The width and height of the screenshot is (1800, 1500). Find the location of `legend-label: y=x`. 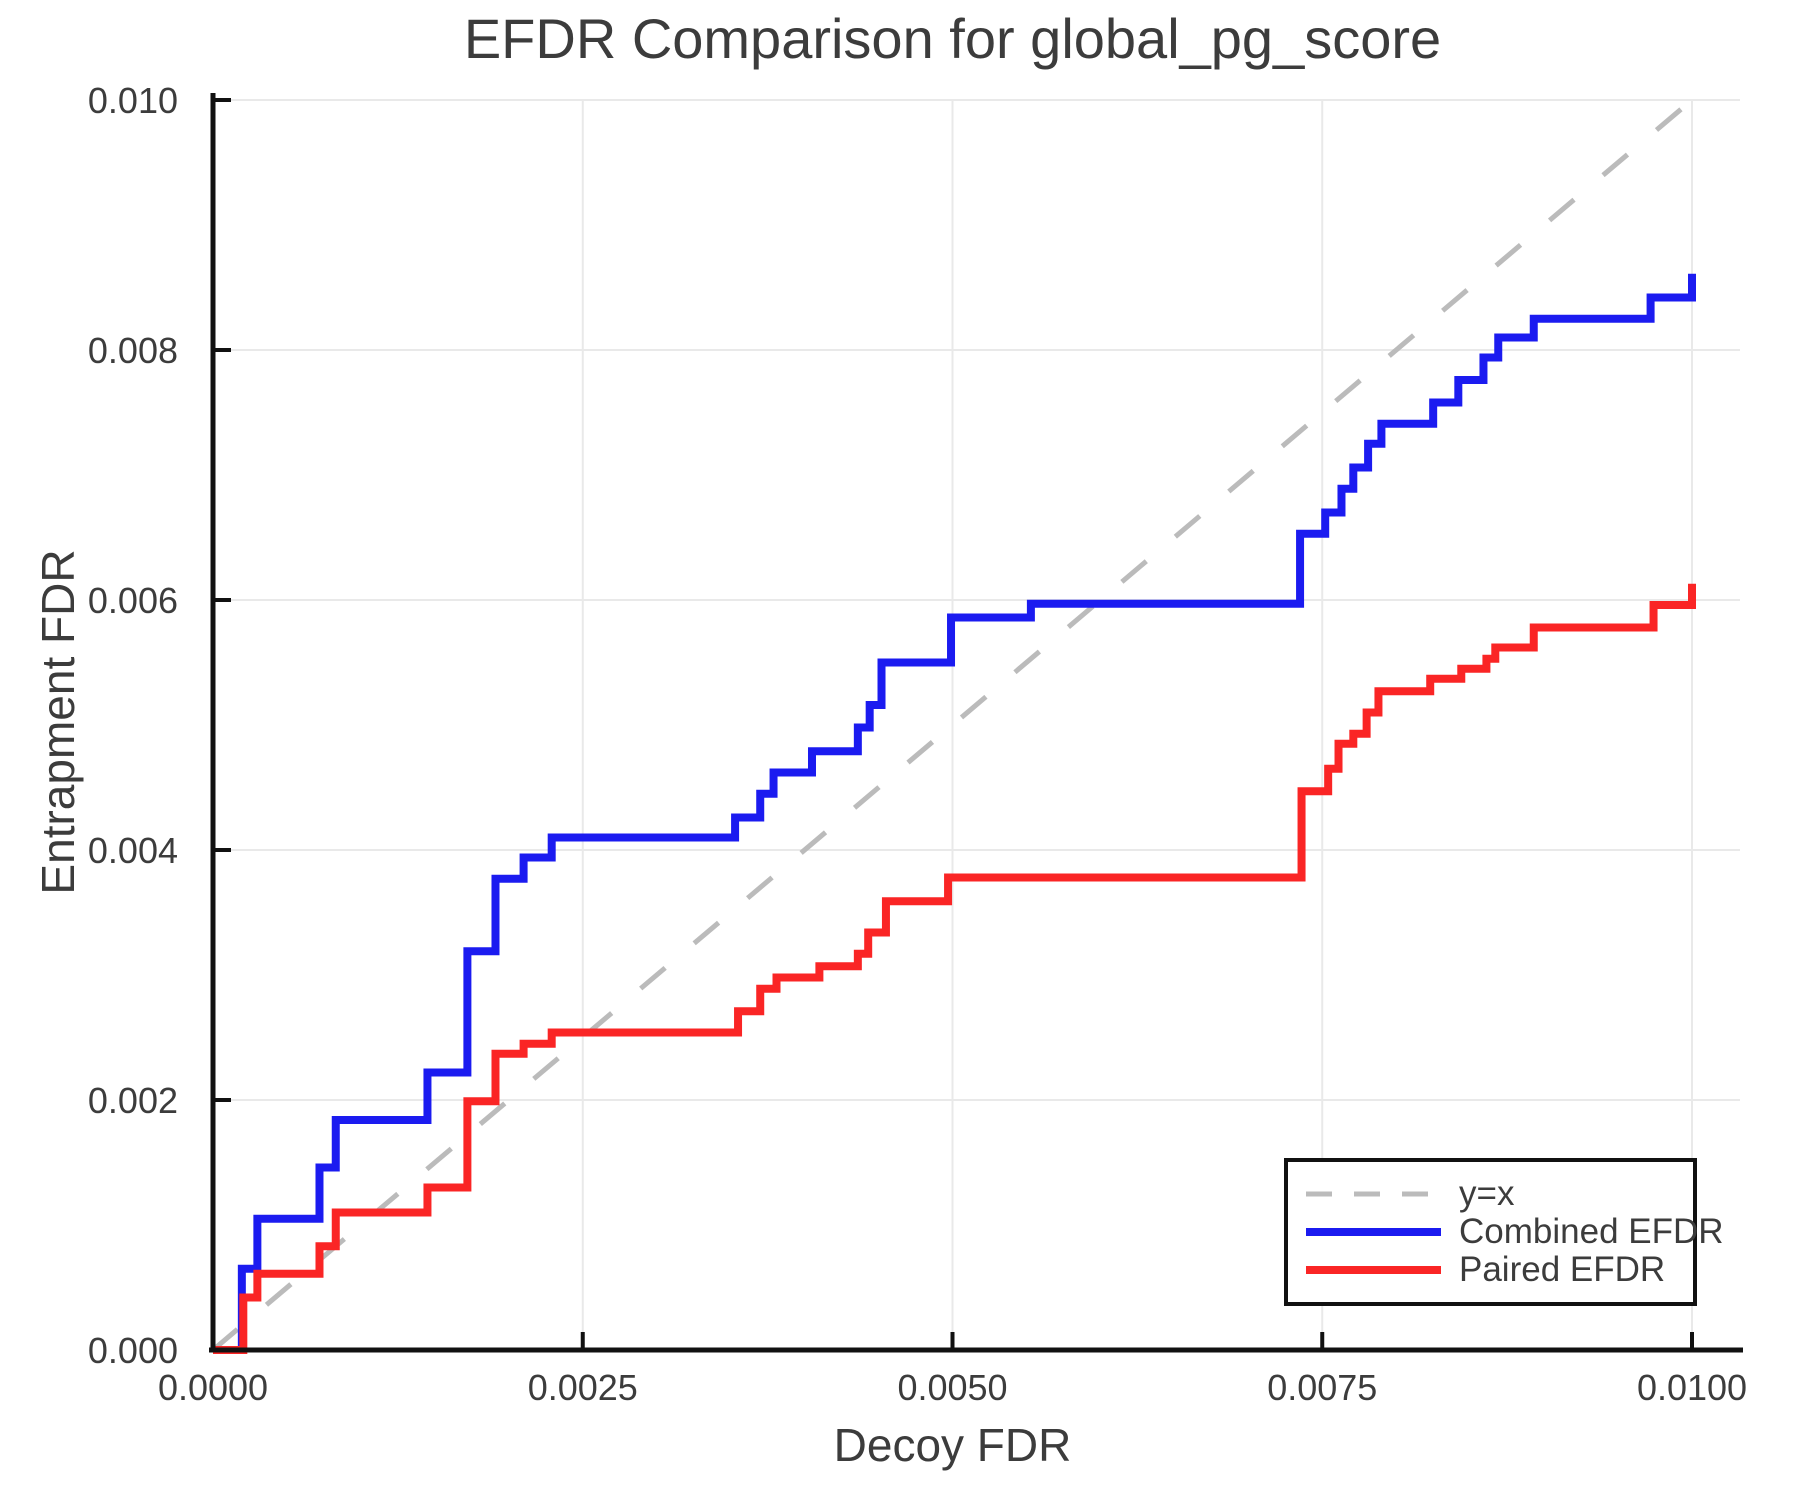

legend-label: y=x is located at coordinates (1487, 1193).